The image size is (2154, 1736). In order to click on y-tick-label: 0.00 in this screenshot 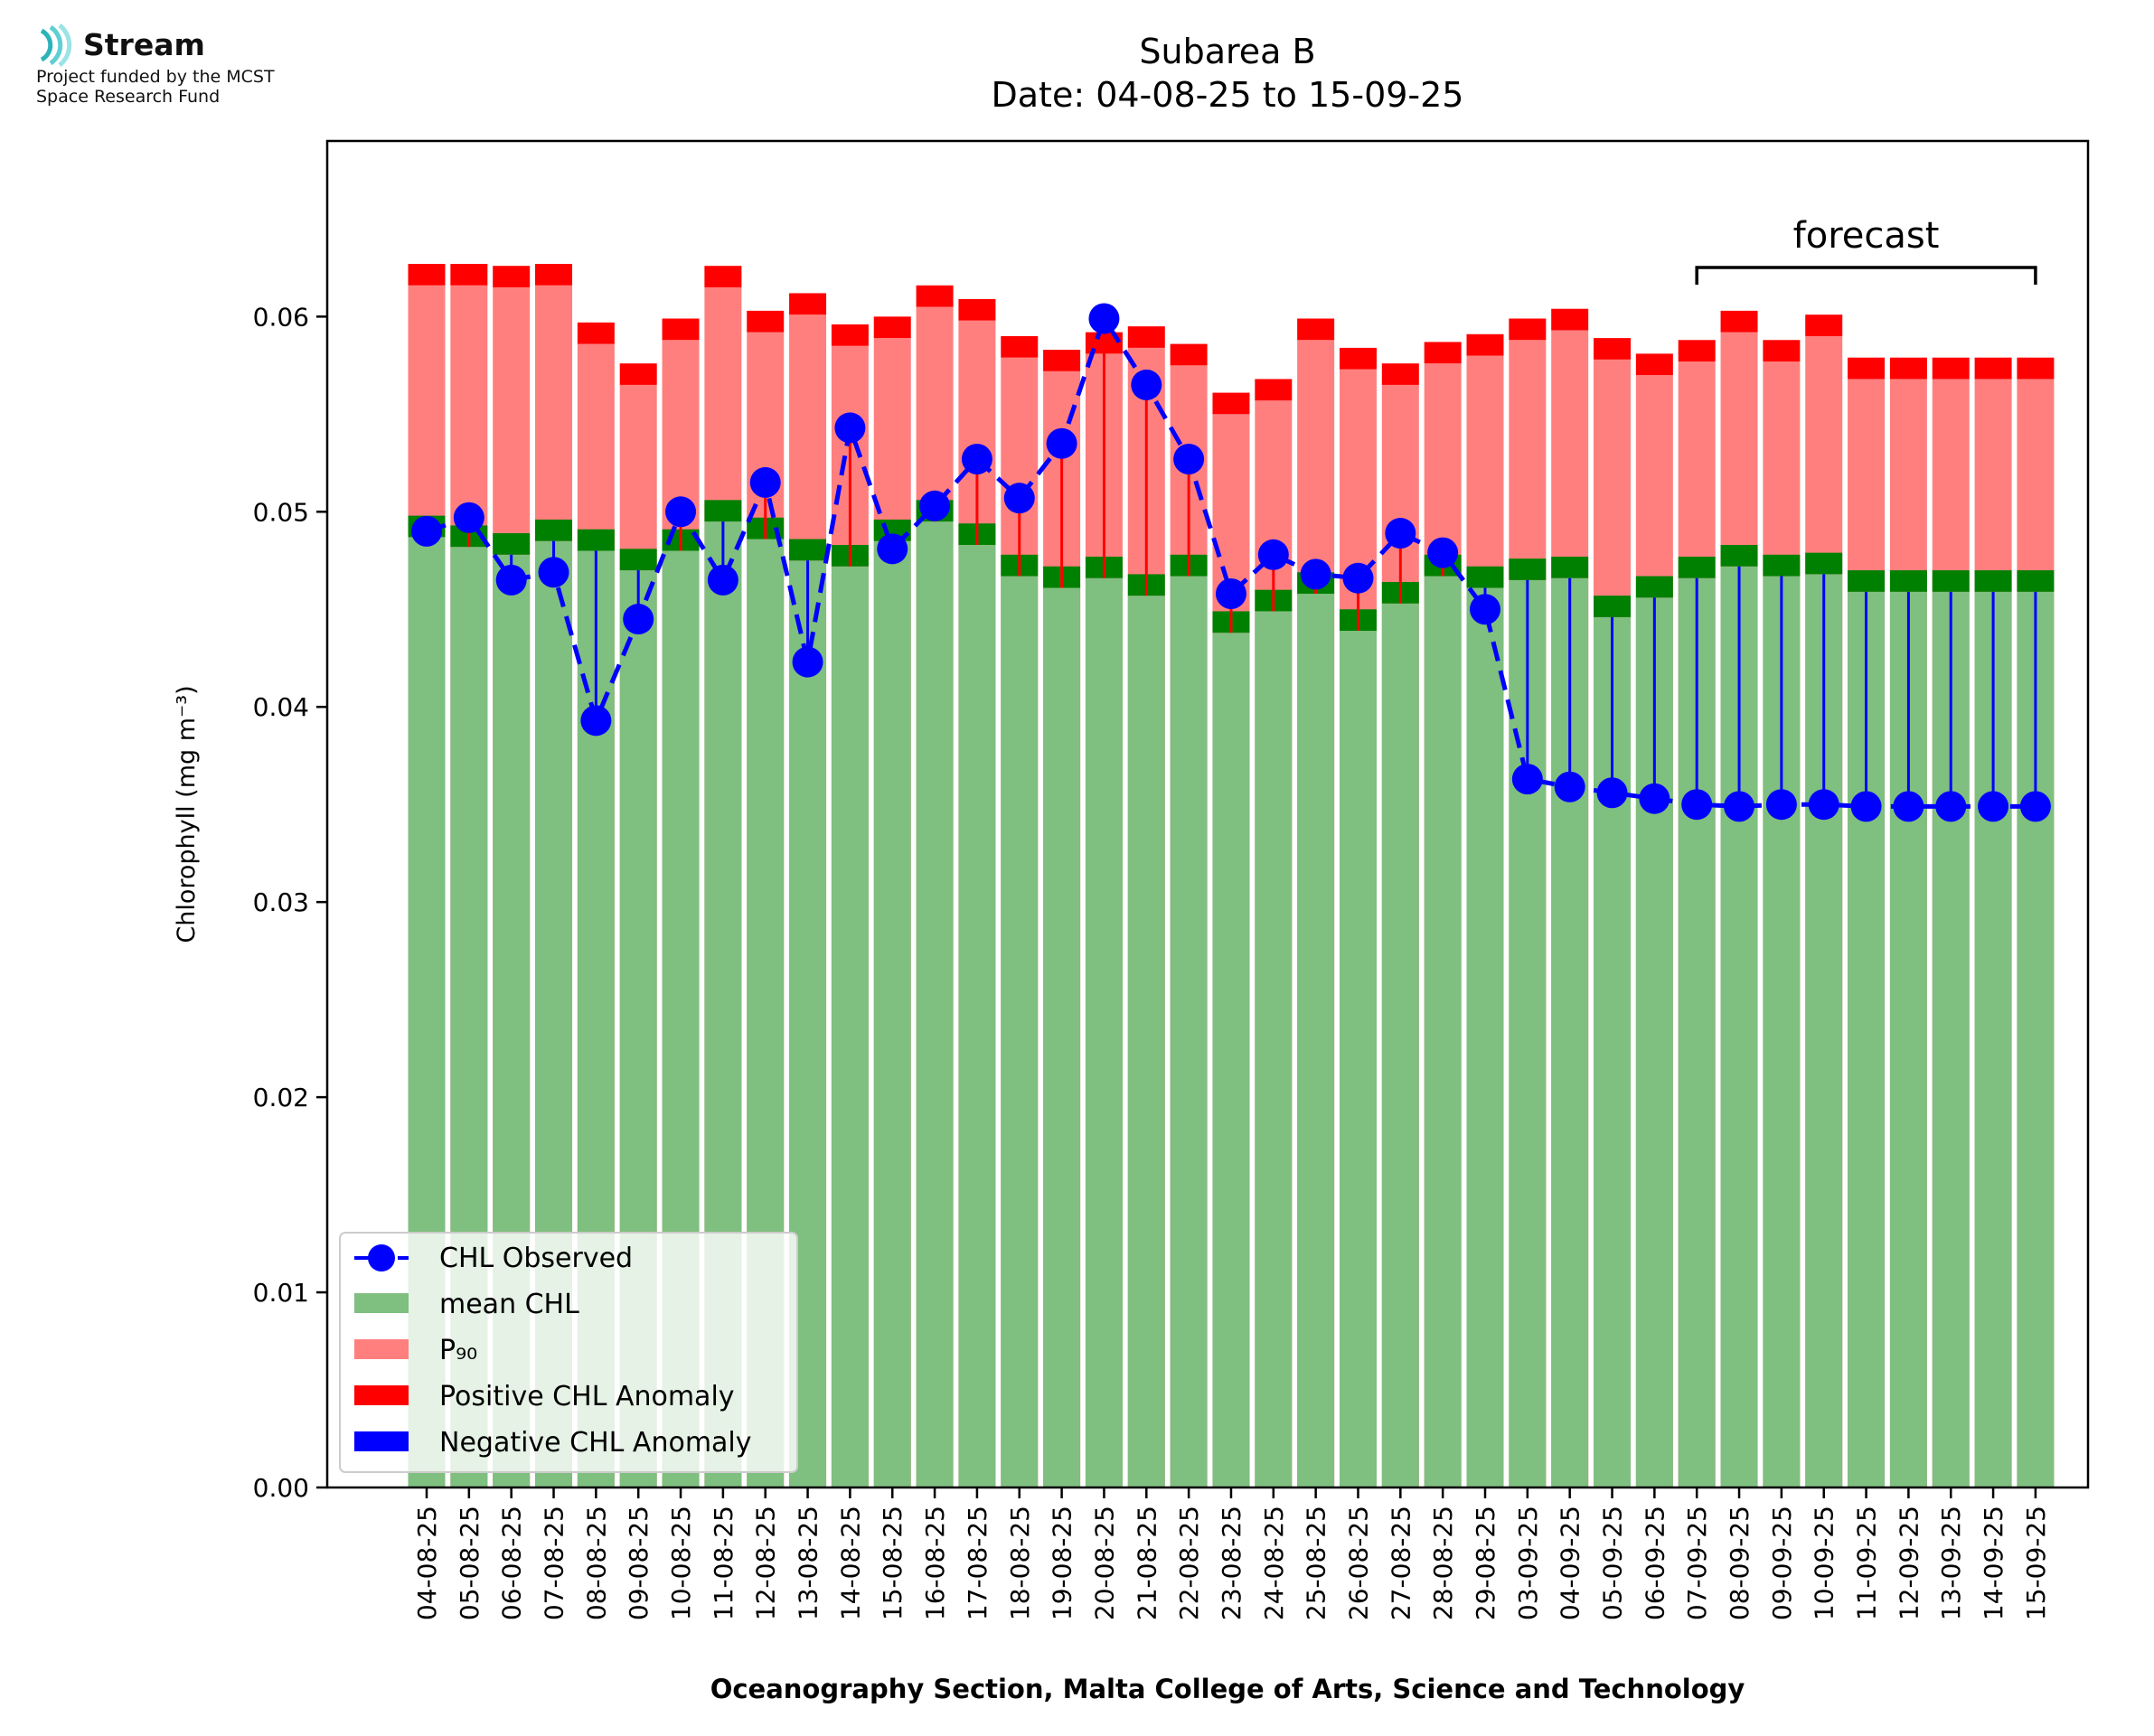, I will do `click(281, 1488)`.